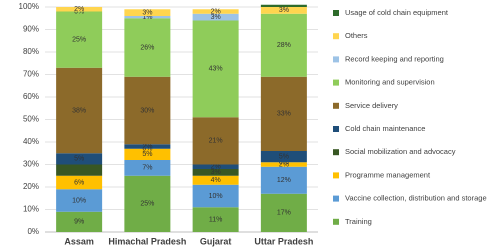 The height and width of the screenshot is (248, 500). Describe the element at coordinates (216, 219) in the screenshot. I see `data-label: 11%` at that location.